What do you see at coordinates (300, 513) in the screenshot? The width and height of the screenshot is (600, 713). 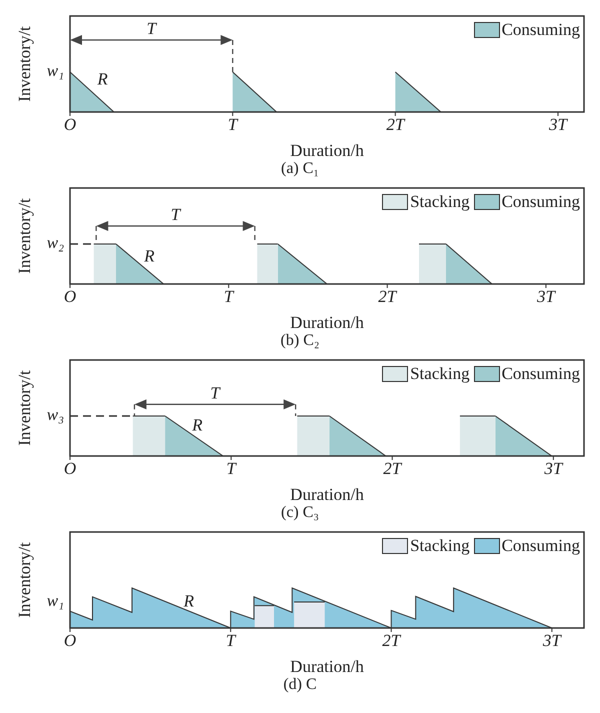 I see `text: (c) C₃` at bounding box center [300, 513].